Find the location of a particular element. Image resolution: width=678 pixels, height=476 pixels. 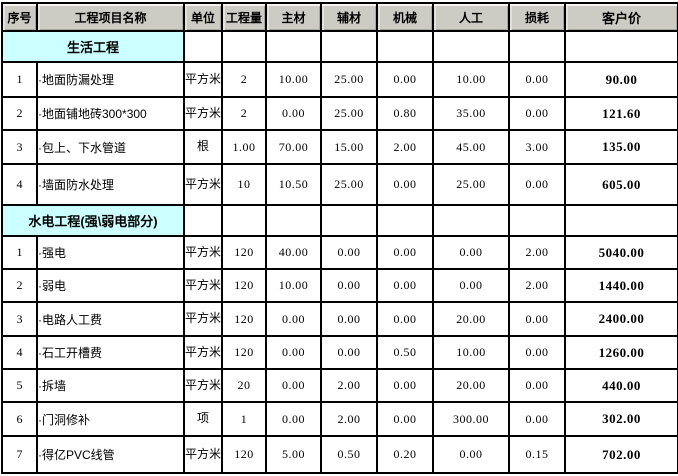

unit-cell: 根 is located at coordinates (203, 147).